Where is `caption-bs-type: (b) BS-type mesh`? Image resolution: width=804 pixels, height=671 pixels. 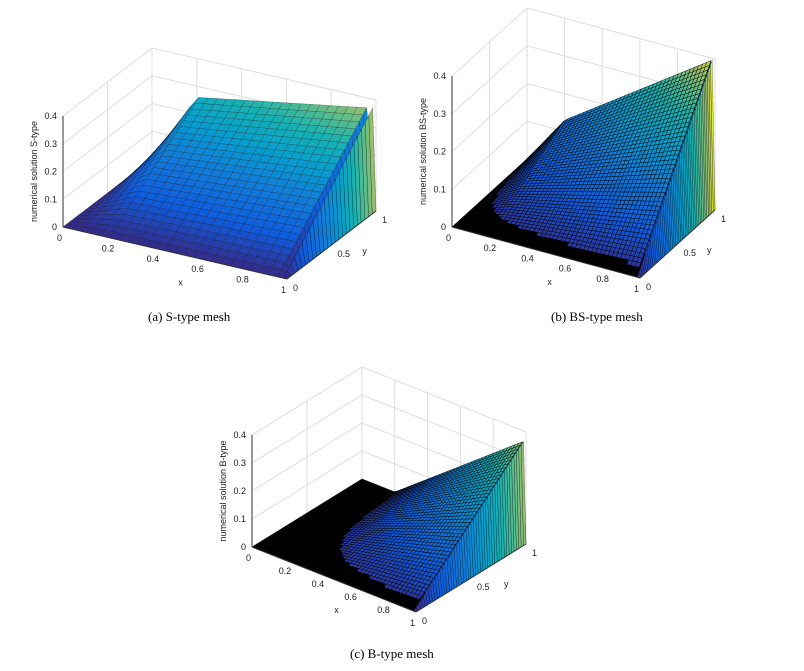 caption-bs-type: (b) BS-type mesh is located at coordinates (597, 316).